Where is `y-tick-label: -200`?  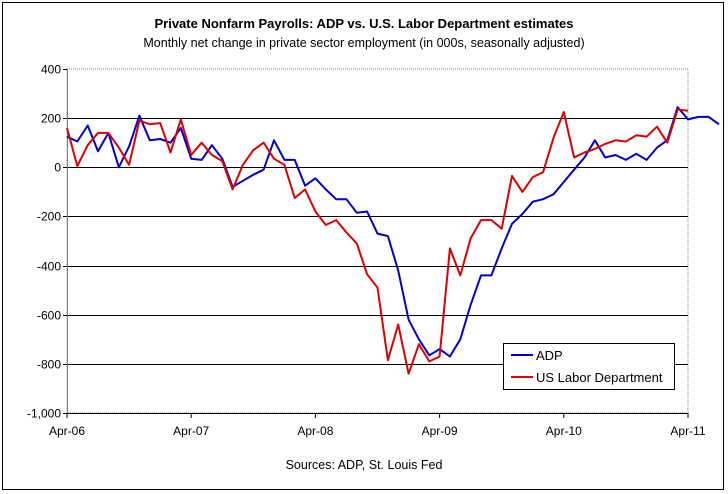 y-tick-label: -200 is located at coordinates (49, 217).